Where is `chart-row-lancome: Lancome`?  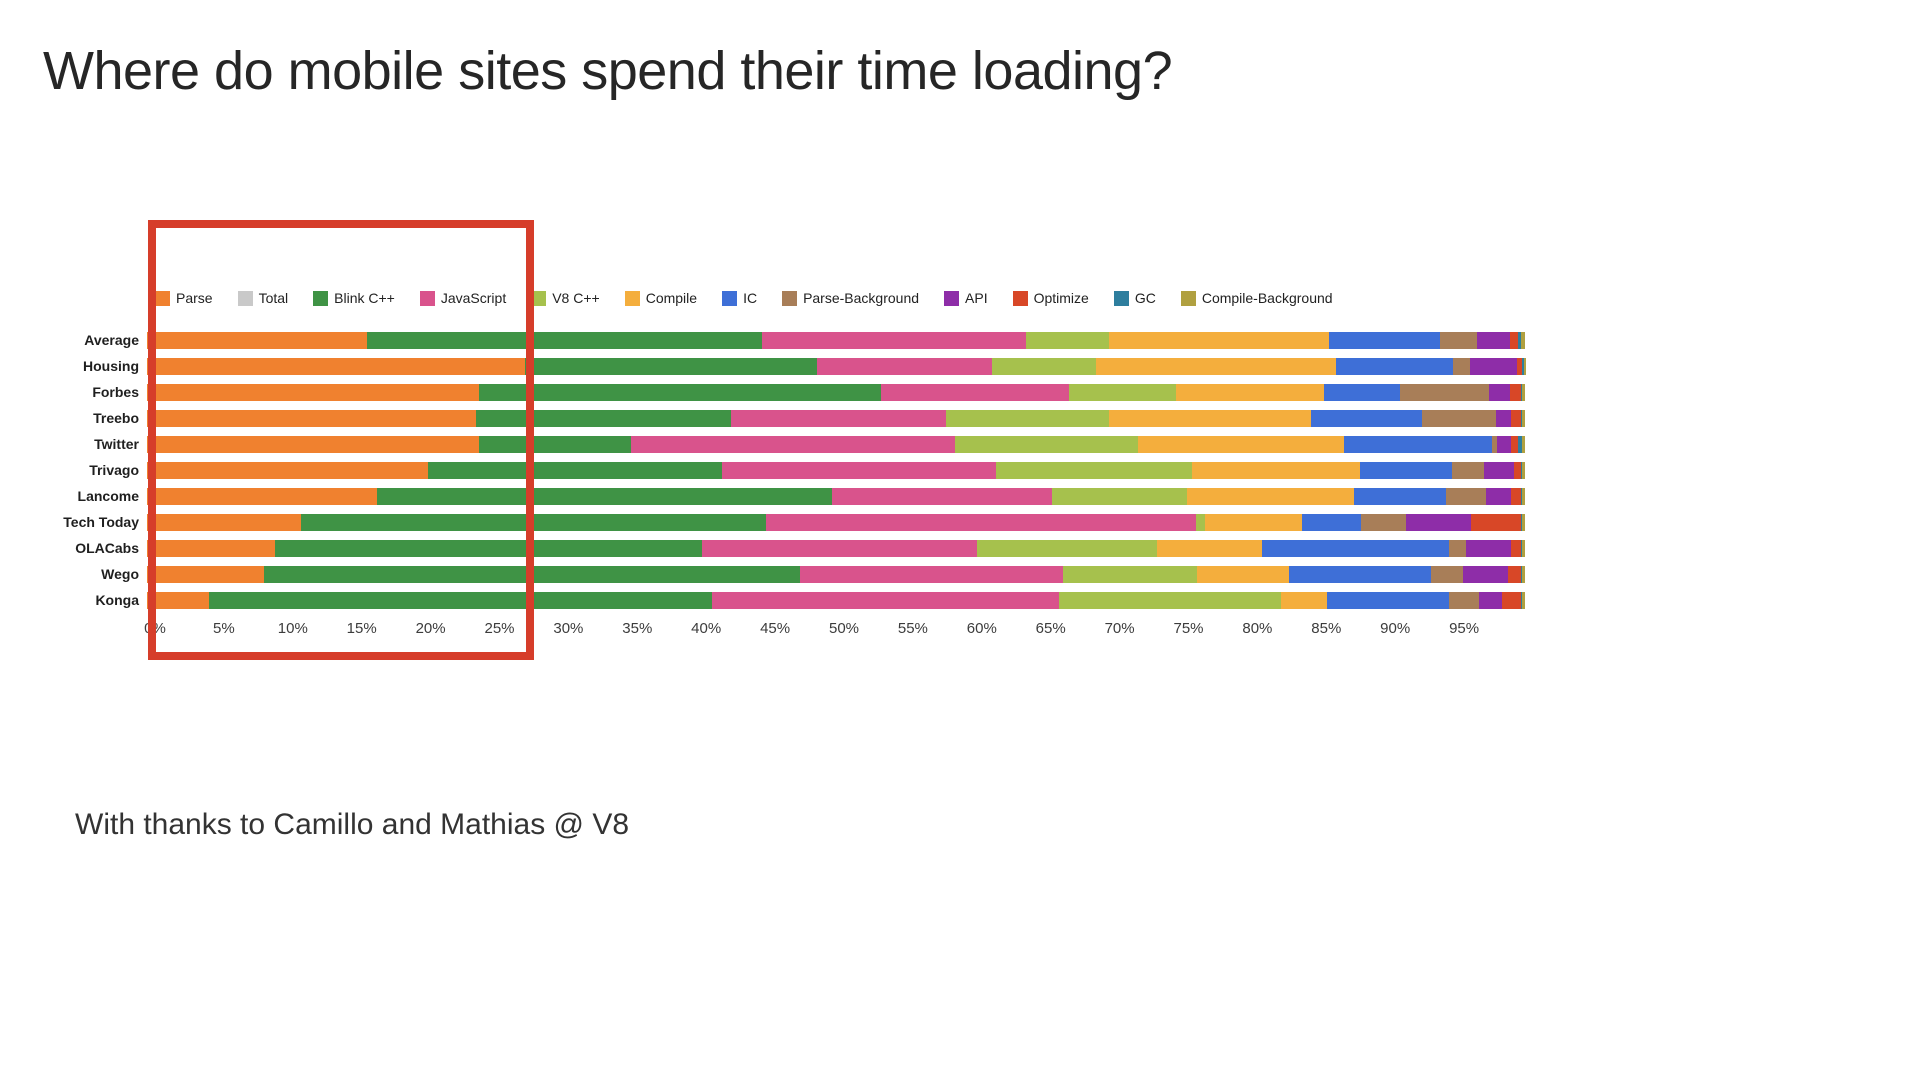 chart-row-lancome: Lancome is located at coordinates (766, 496).